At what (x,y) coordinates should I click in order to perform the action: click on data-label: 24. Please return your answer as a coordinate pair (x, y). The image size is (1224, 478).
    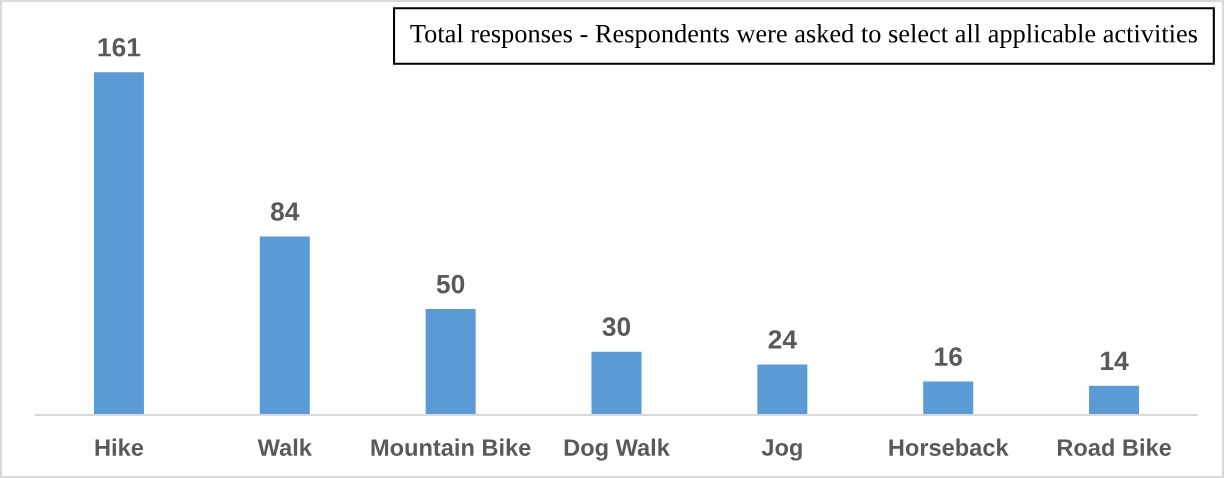
    Looking at the image, I should click on (782, 339).